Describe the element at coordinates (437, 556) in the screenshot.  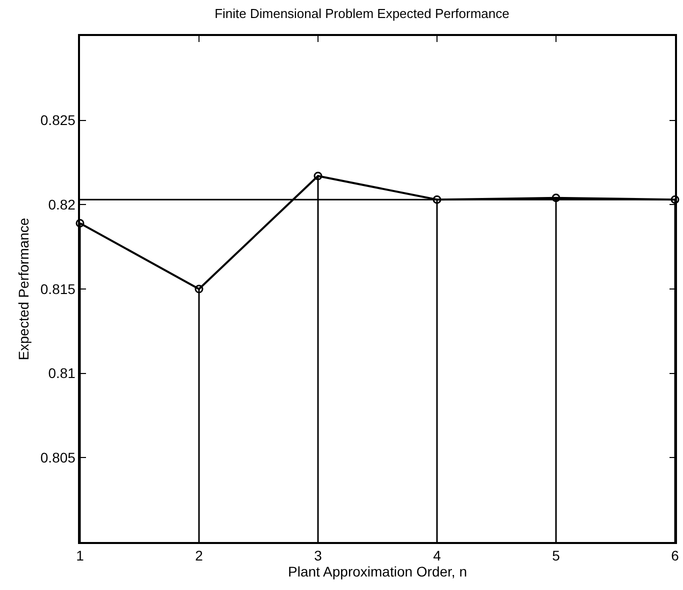
I see `x-tick-label: 4` at that location.